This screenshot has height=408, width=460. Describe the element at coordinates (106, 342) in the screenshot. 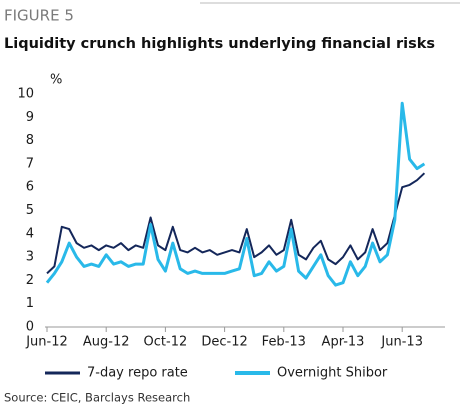

I see `x-tick-label: Aug-12` at that location.